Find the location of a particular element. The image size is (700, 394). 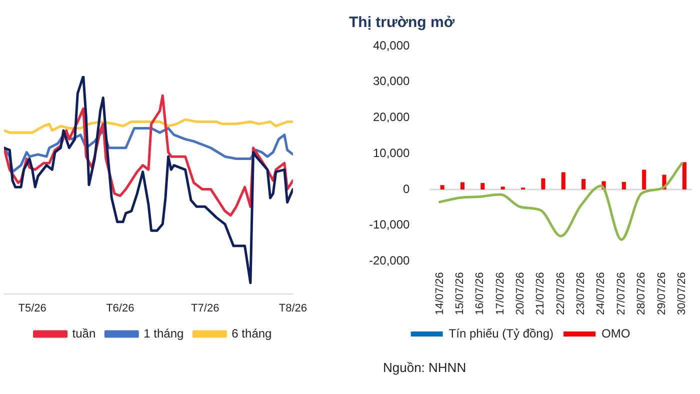

x-tick-label: 24/07/26 is located at coordinates (601, 294).